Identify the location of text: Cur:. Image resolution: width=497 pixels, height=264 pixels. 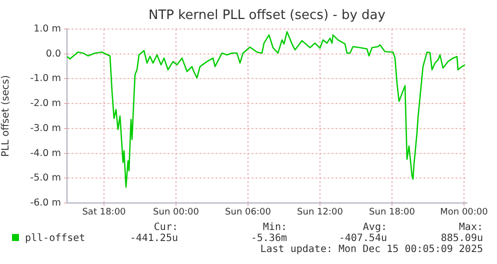
(166, 227).